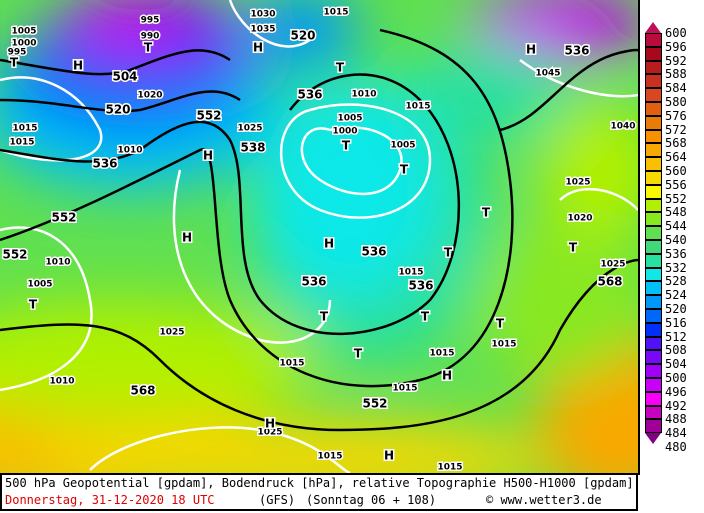 Image resolution: width=704 pixels, height=513 pixels. Describe the element at coordinates (252, 148) in the screenshot. I see `geopotential-label: 538` at that location.